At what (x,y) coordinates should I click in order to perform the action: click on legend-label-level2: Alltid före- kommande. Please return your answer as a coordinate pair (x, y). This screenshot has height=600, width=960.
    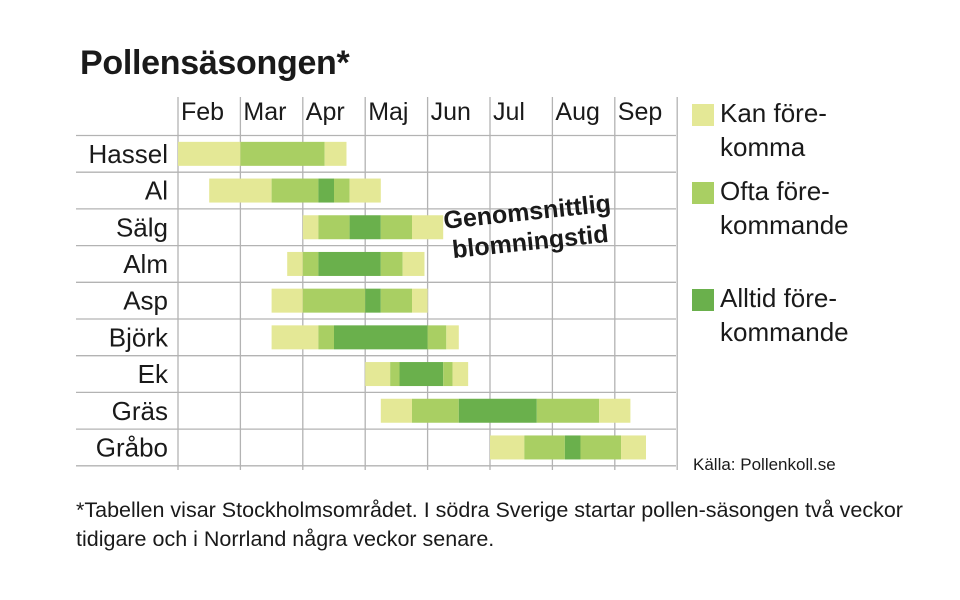
    Looking at the image, I should click on (784, 315).